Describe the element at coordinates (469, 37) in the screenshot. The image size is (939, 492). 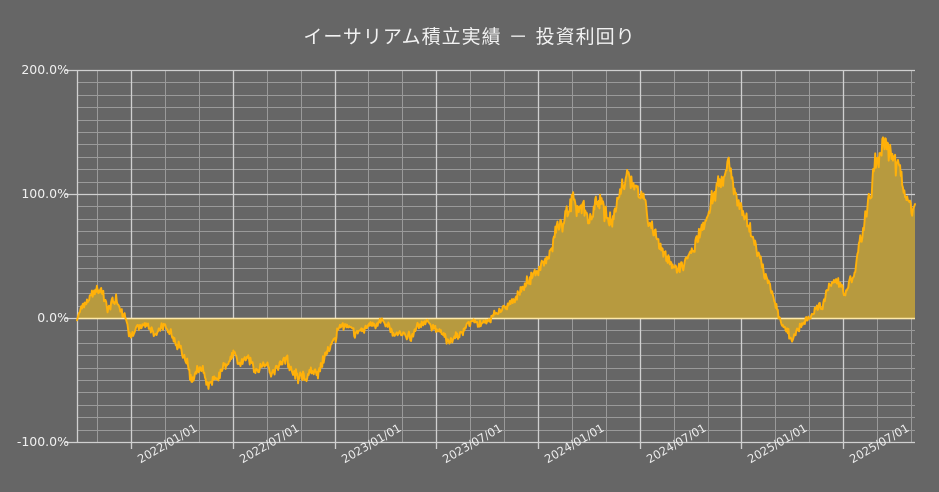
I see `chart-title: イーサリアム積立実績 － 投資利回り` at that location.